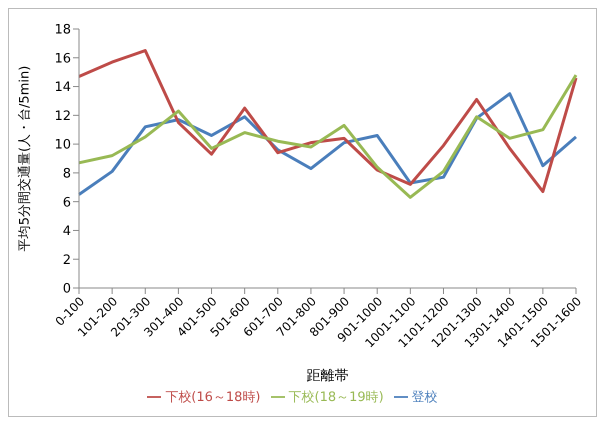 This screenshot has height=423, width=603. I want to click on y-tick-label: 14, so click(62, 88).